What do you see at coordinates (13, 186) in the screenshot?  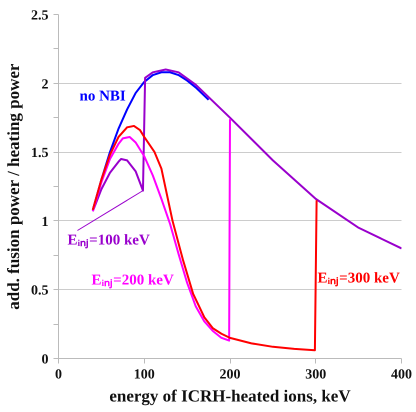 I see `y-axis-title: add. fusion power / heating power` at bounding box center [13, 186].